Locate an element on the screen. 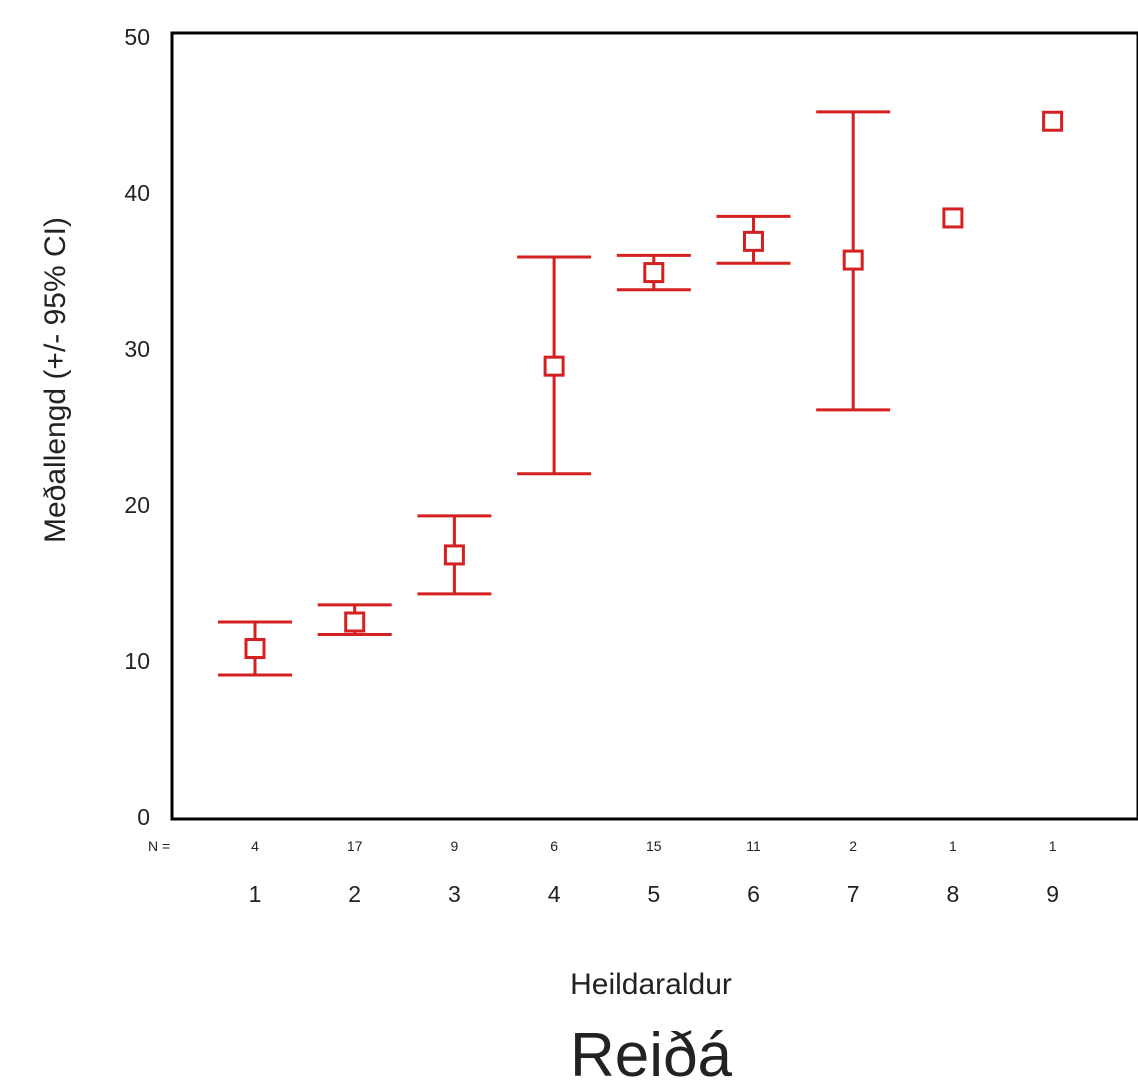 The image size is (1138, 1081). x-tick-label: 4 is located at coordinates (554, 894).